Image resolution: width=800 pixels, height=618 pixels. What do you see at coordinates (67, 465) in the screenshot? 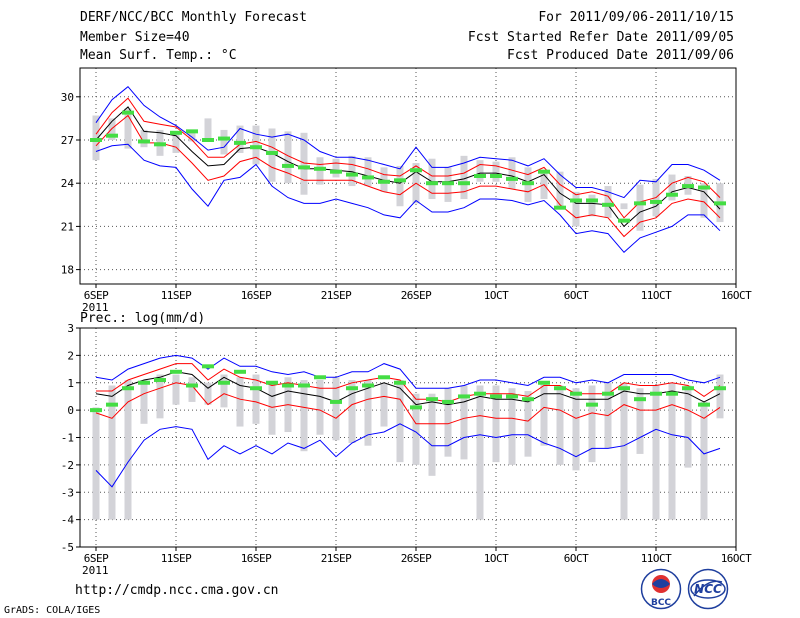
I see `y-tick-label: -2` at bounding box center [67, 465].